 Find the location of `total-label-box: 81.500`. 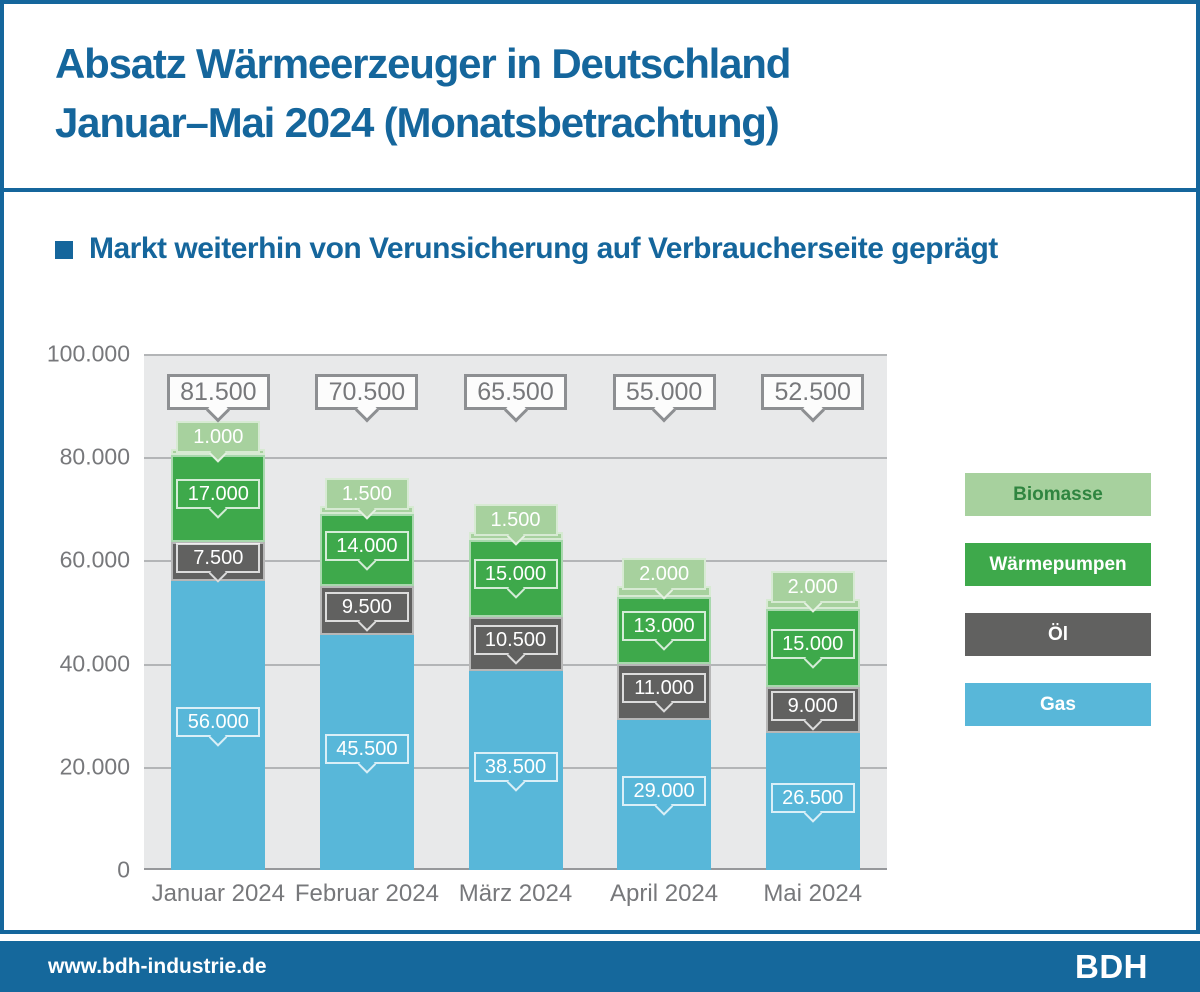

total-label-box: 81.500 is located at coordinates (218, 392).